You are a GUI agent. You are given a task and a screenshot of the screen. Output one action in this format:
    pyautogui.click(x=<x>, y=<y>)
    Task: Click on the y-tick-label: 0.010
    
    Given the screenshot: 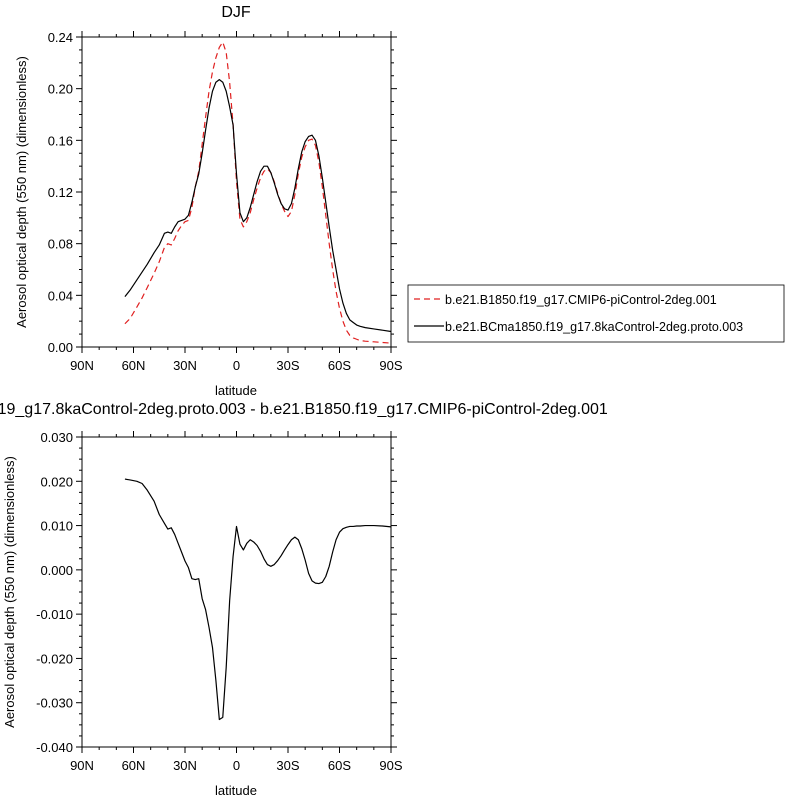 What is the action you would take?
    pyautogui.click(x=56, y=526)
    